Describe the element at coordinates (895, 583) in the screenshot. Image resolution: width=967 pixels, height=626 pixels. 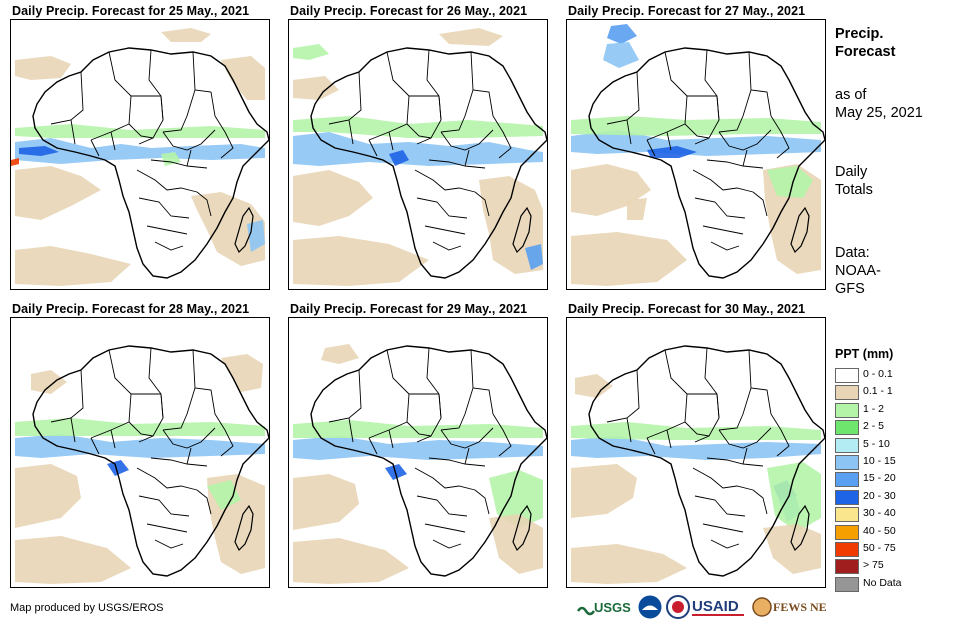
I see `legend-item: No Data` at that location.